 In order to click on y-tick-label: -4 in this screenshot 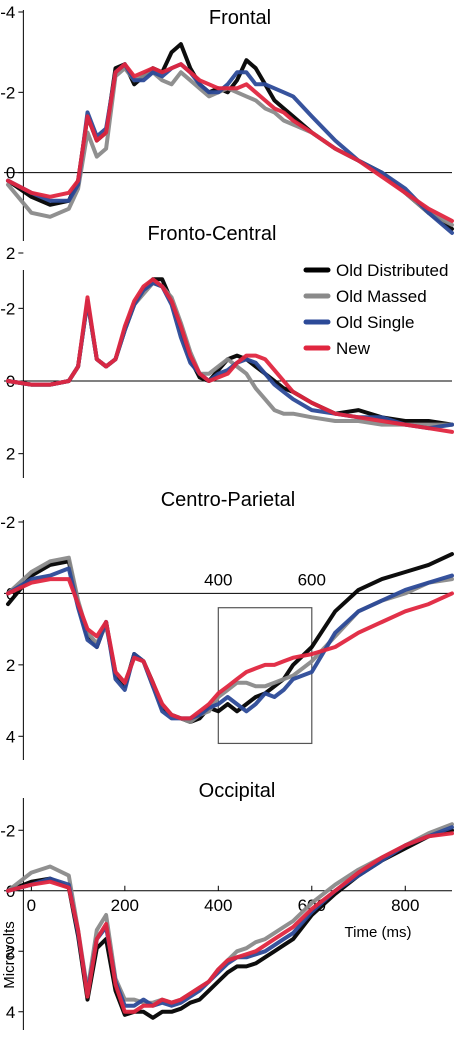, I will do `click(7, 12)`.